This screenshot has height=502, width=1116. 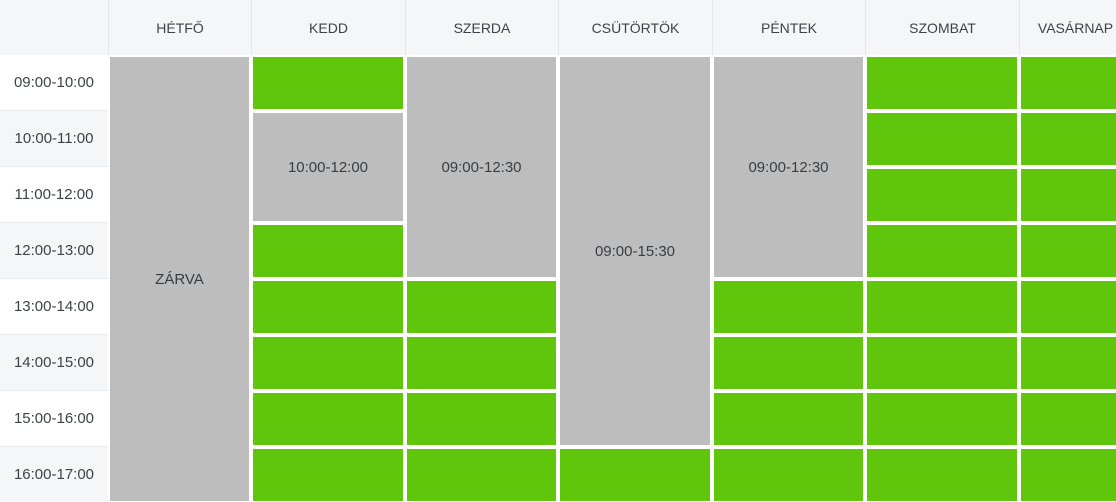 I want to click on day-header-4: CSÜTÖRTÖK, so click(x=635, y=27).